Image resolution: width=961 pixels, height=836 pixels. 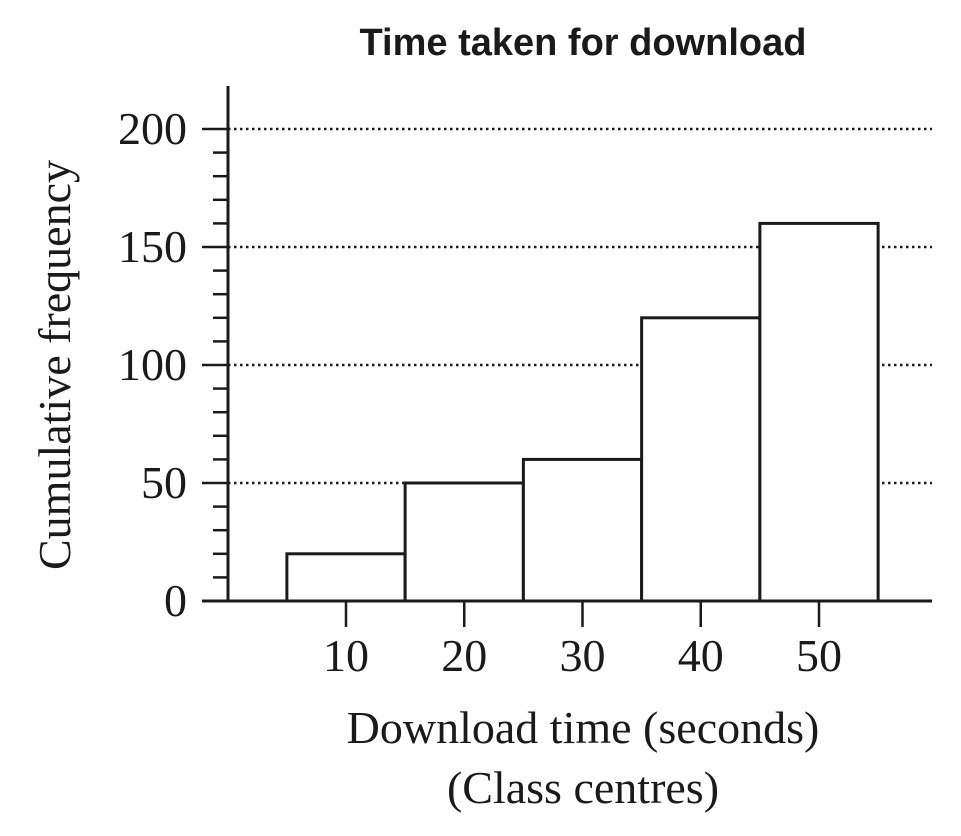 I want to click on x-axis-ticks: 10 20 30 40 50, so click(x=582, y=641).